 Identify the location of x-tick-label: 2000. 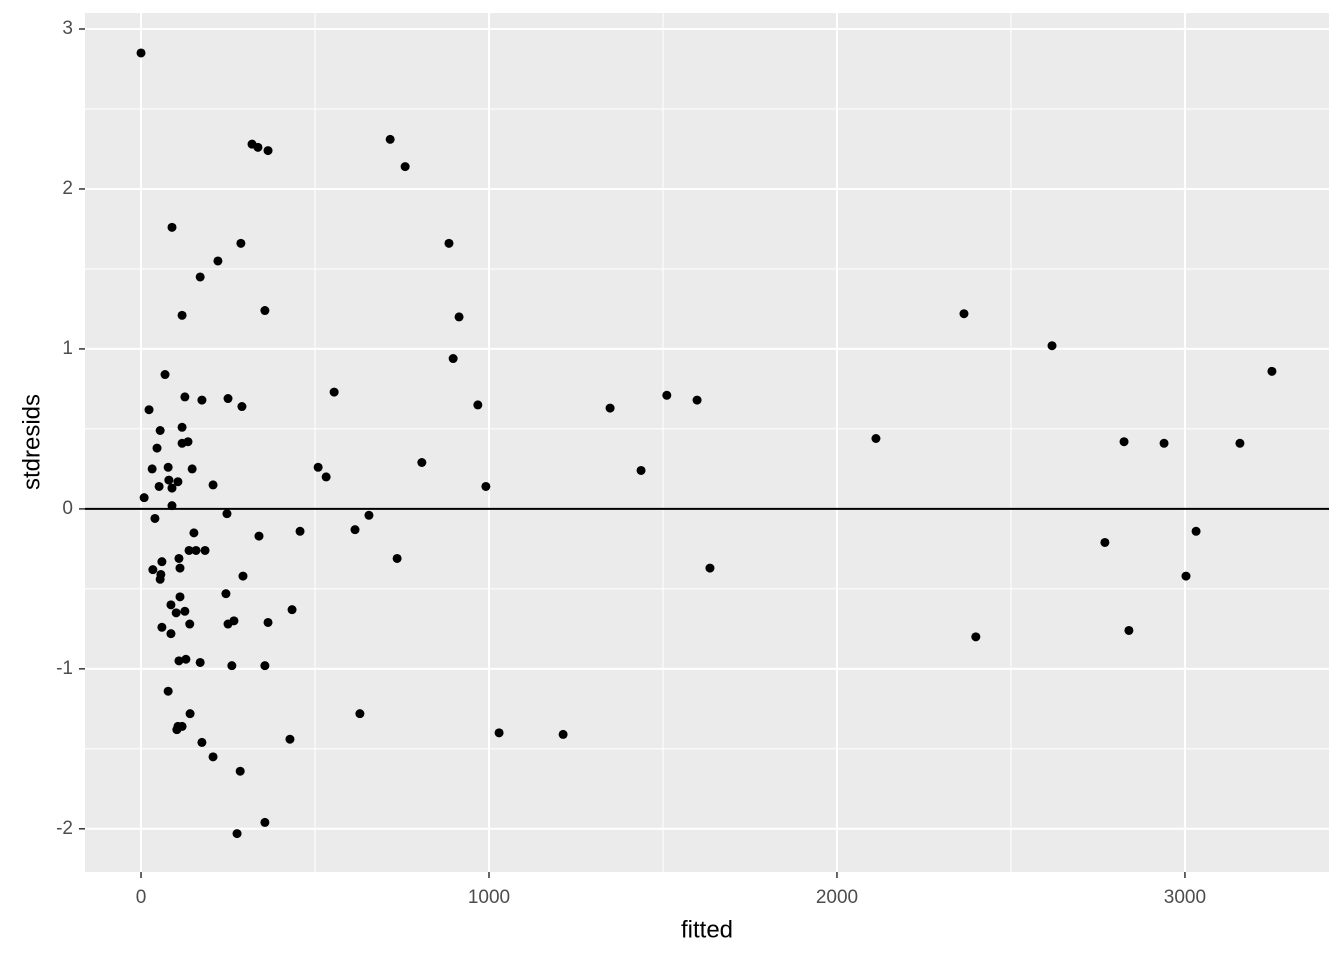
(837, 897).